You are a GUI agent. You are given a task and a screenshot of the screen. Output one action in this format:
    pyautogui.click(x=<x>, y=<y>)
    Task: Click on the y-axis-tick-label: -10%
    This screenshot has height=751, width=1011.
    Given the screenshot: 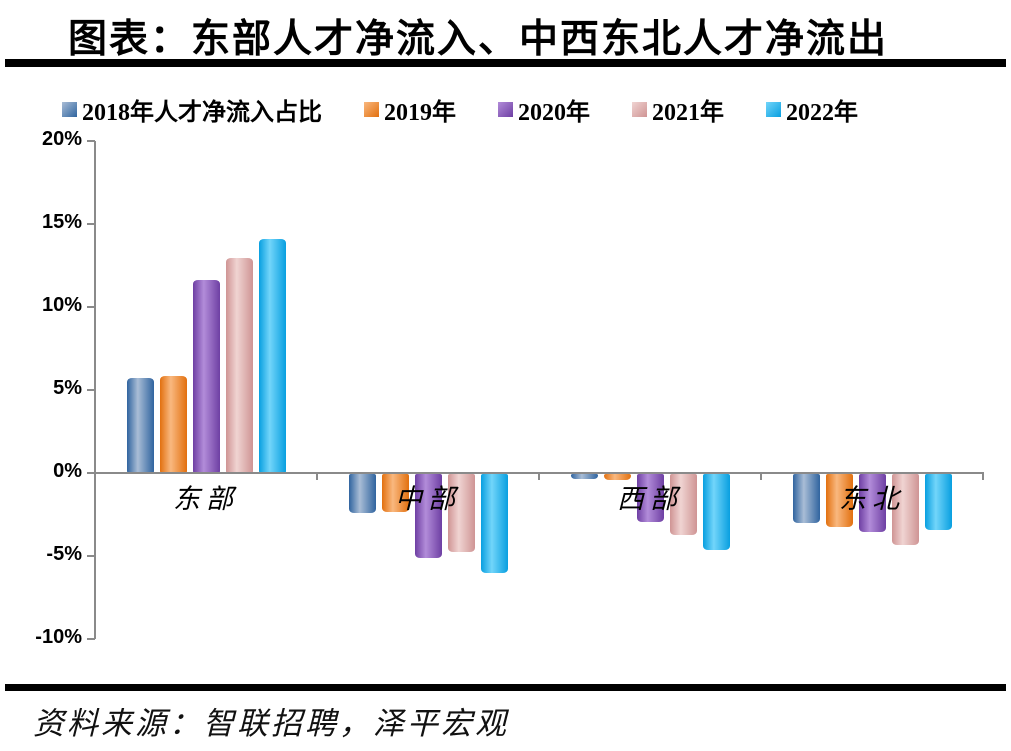 What is the action you would take?
    pyautogui.click(x=58, y=636)
    